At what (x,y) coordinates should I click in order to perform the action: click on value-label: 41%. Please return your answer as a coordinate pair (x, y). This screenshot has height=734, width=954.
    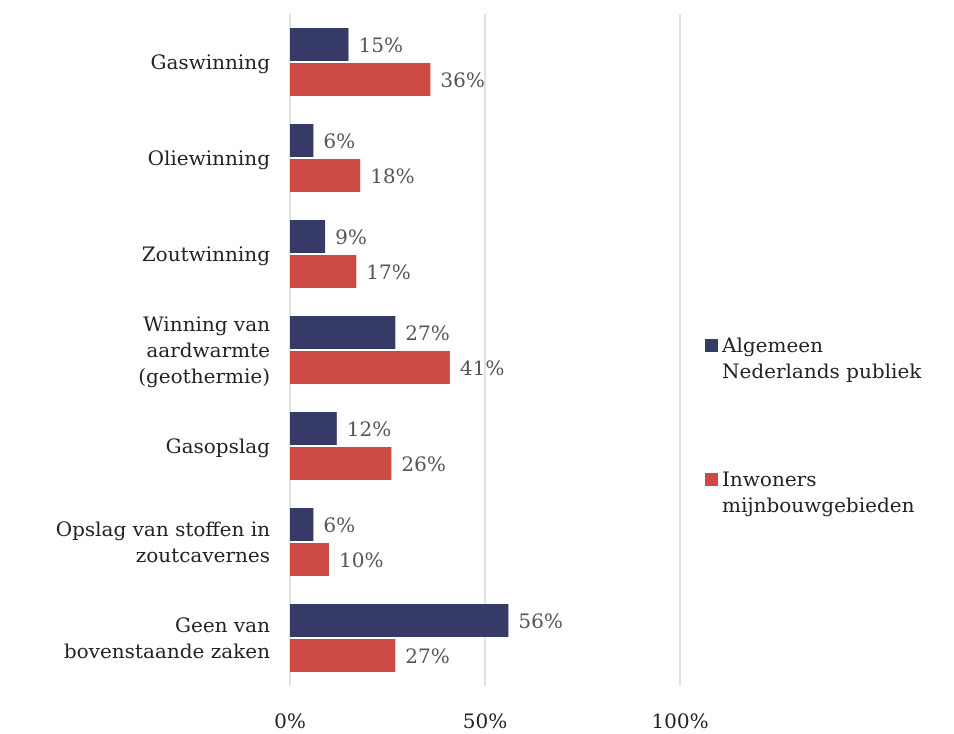
    Looking at the image, I should click on (482, 367).